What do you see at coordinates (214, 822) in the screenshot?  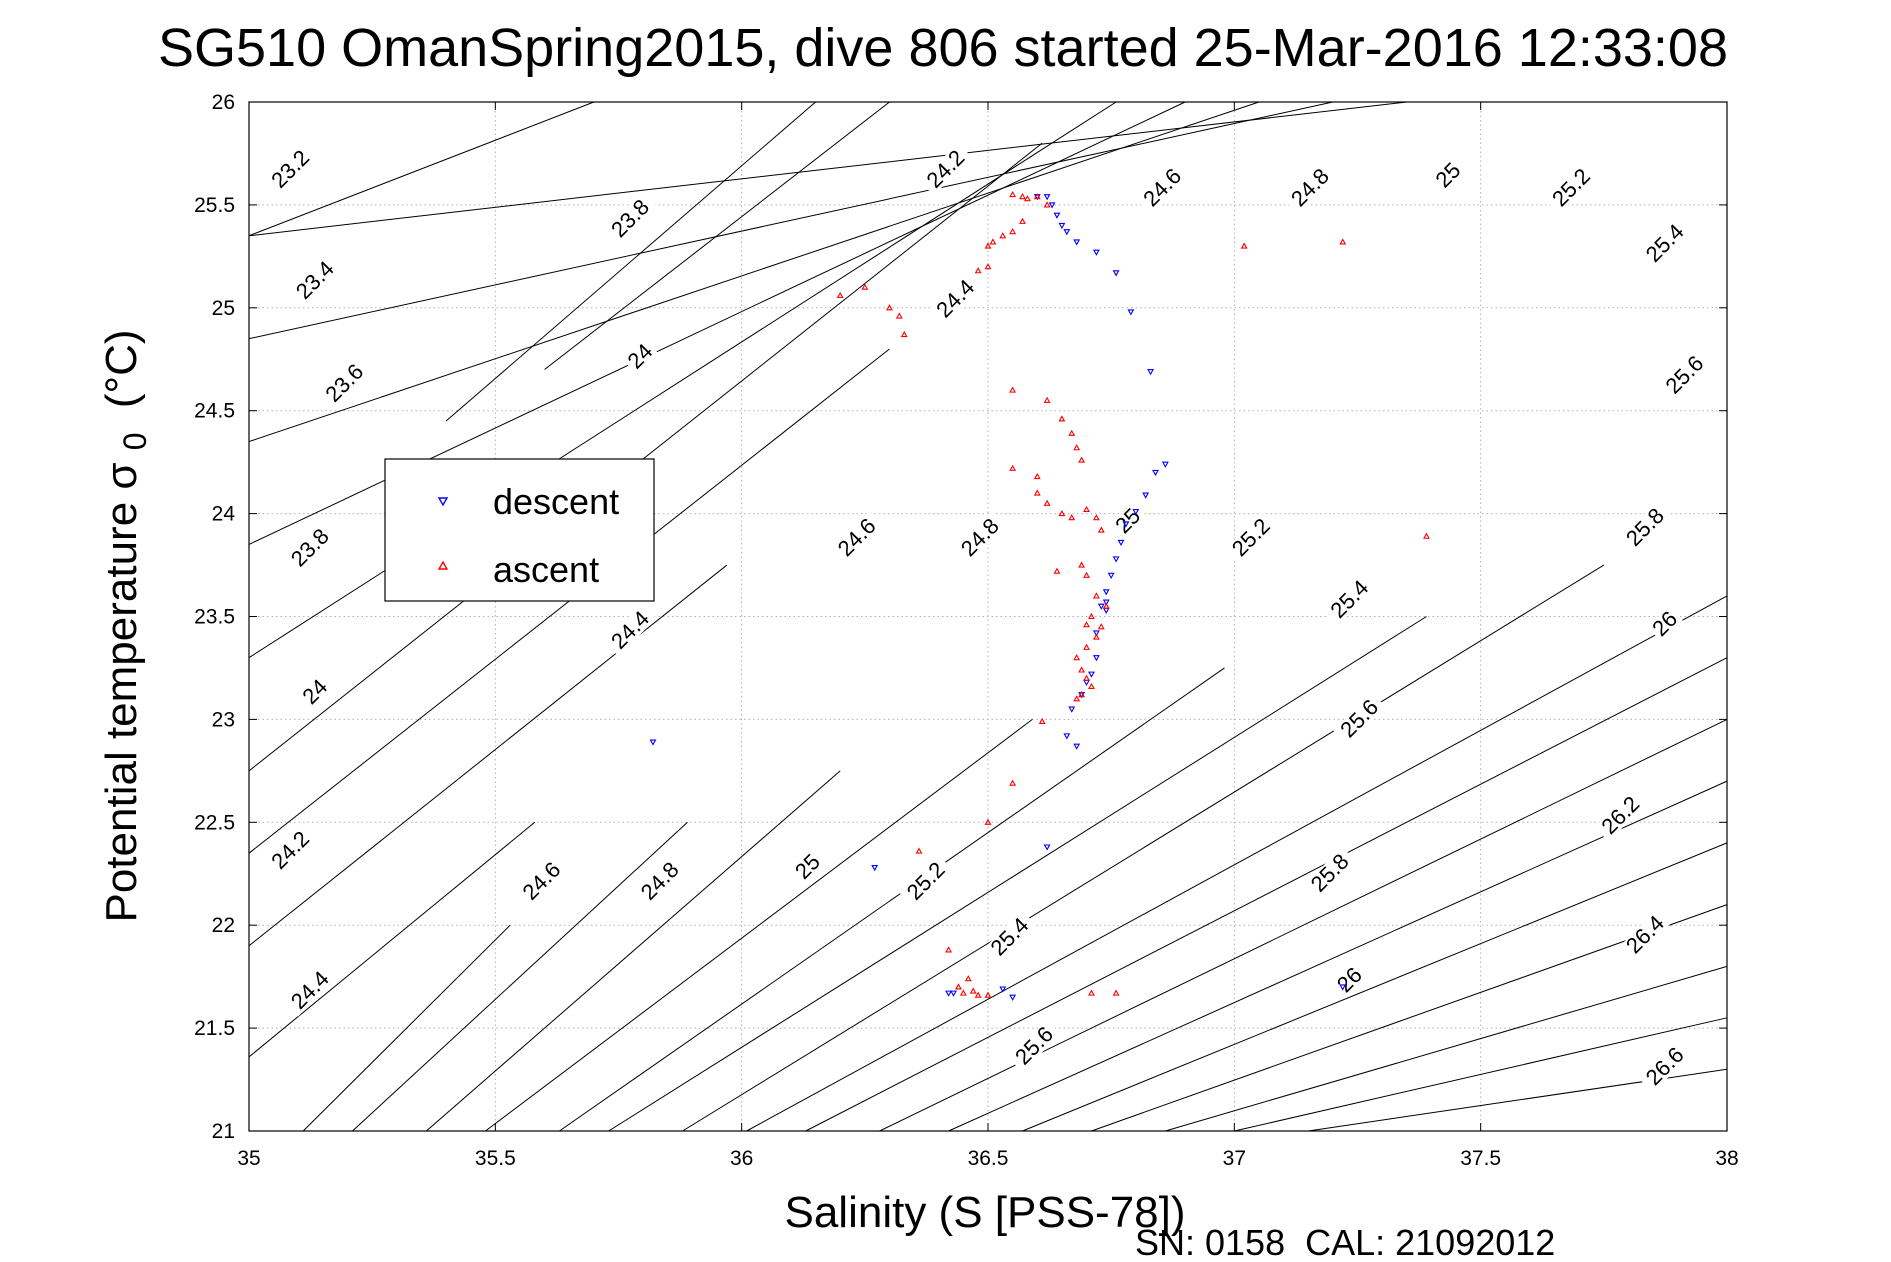 I see `y-tick-label: 22.5` at bounding box center [214, 822].